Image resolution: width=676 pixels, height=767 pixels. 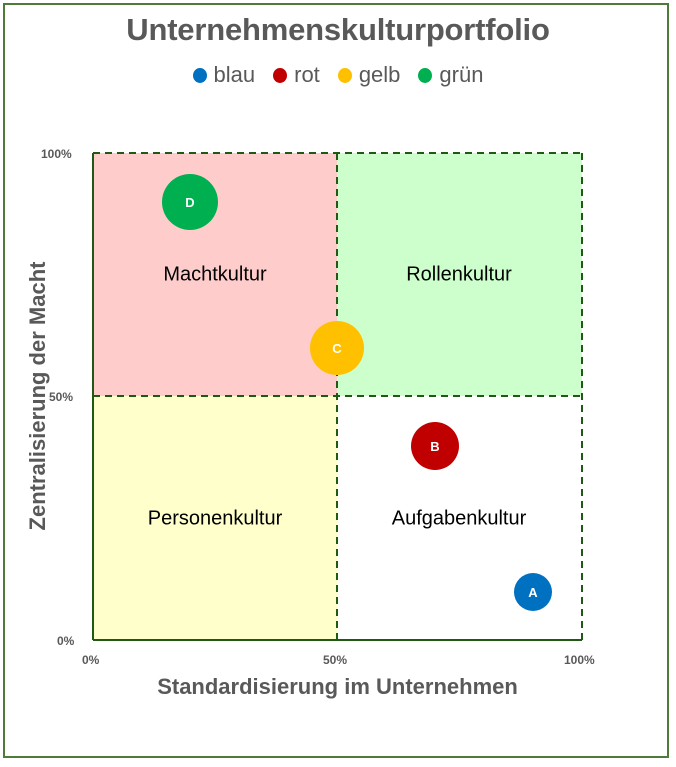 What do you see at coordinates (61, 397) in the screenshot?
I see `y-tick: 50%` at bounding box center [61, 397].